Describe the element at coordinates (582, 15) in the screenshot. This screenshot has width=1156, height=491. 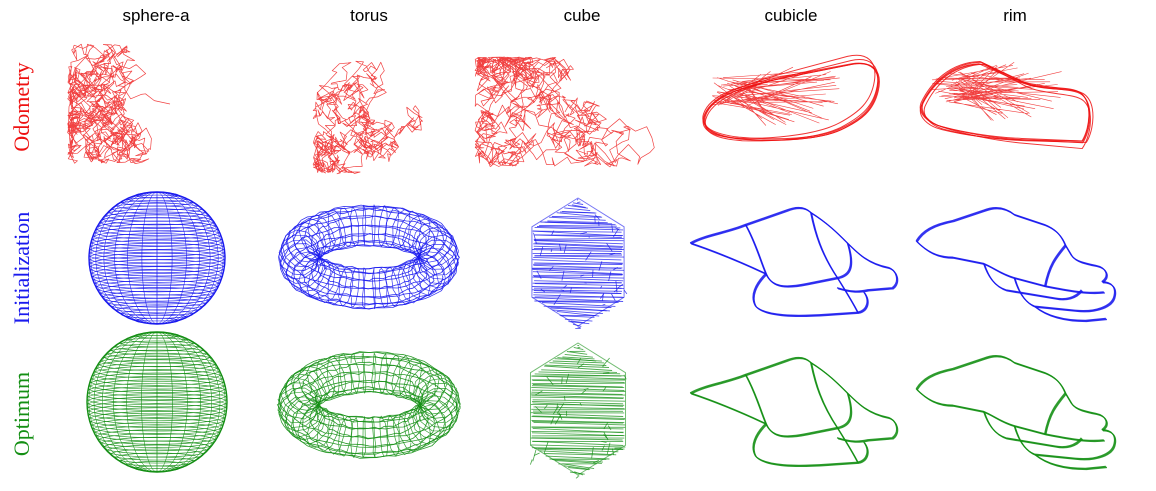
I see `column-header-cube: cube` at that location.